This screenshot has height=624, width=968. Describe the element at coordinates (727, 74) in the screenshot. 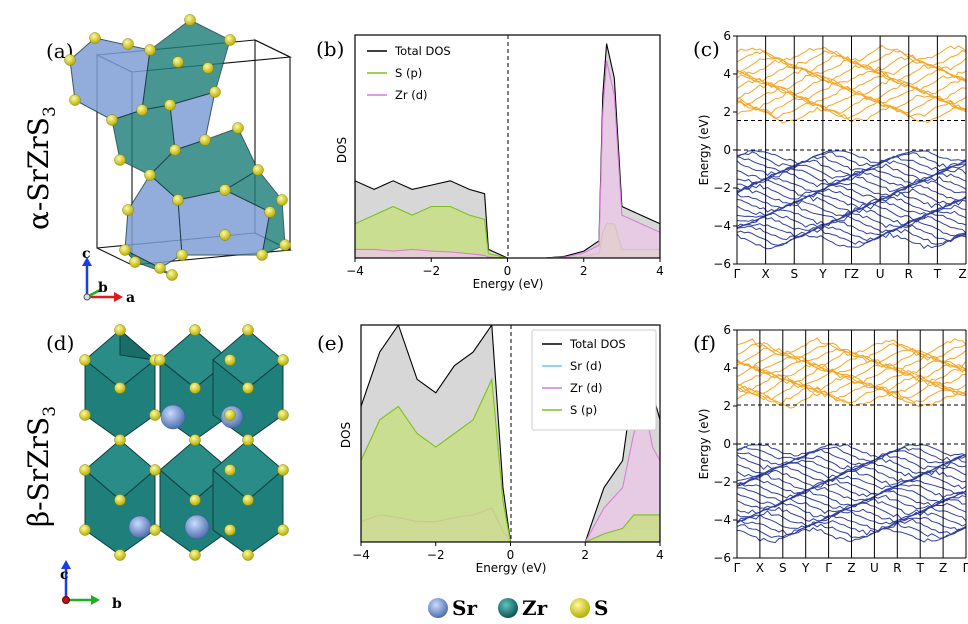

I see `ytick-label-c: 4` at that location.